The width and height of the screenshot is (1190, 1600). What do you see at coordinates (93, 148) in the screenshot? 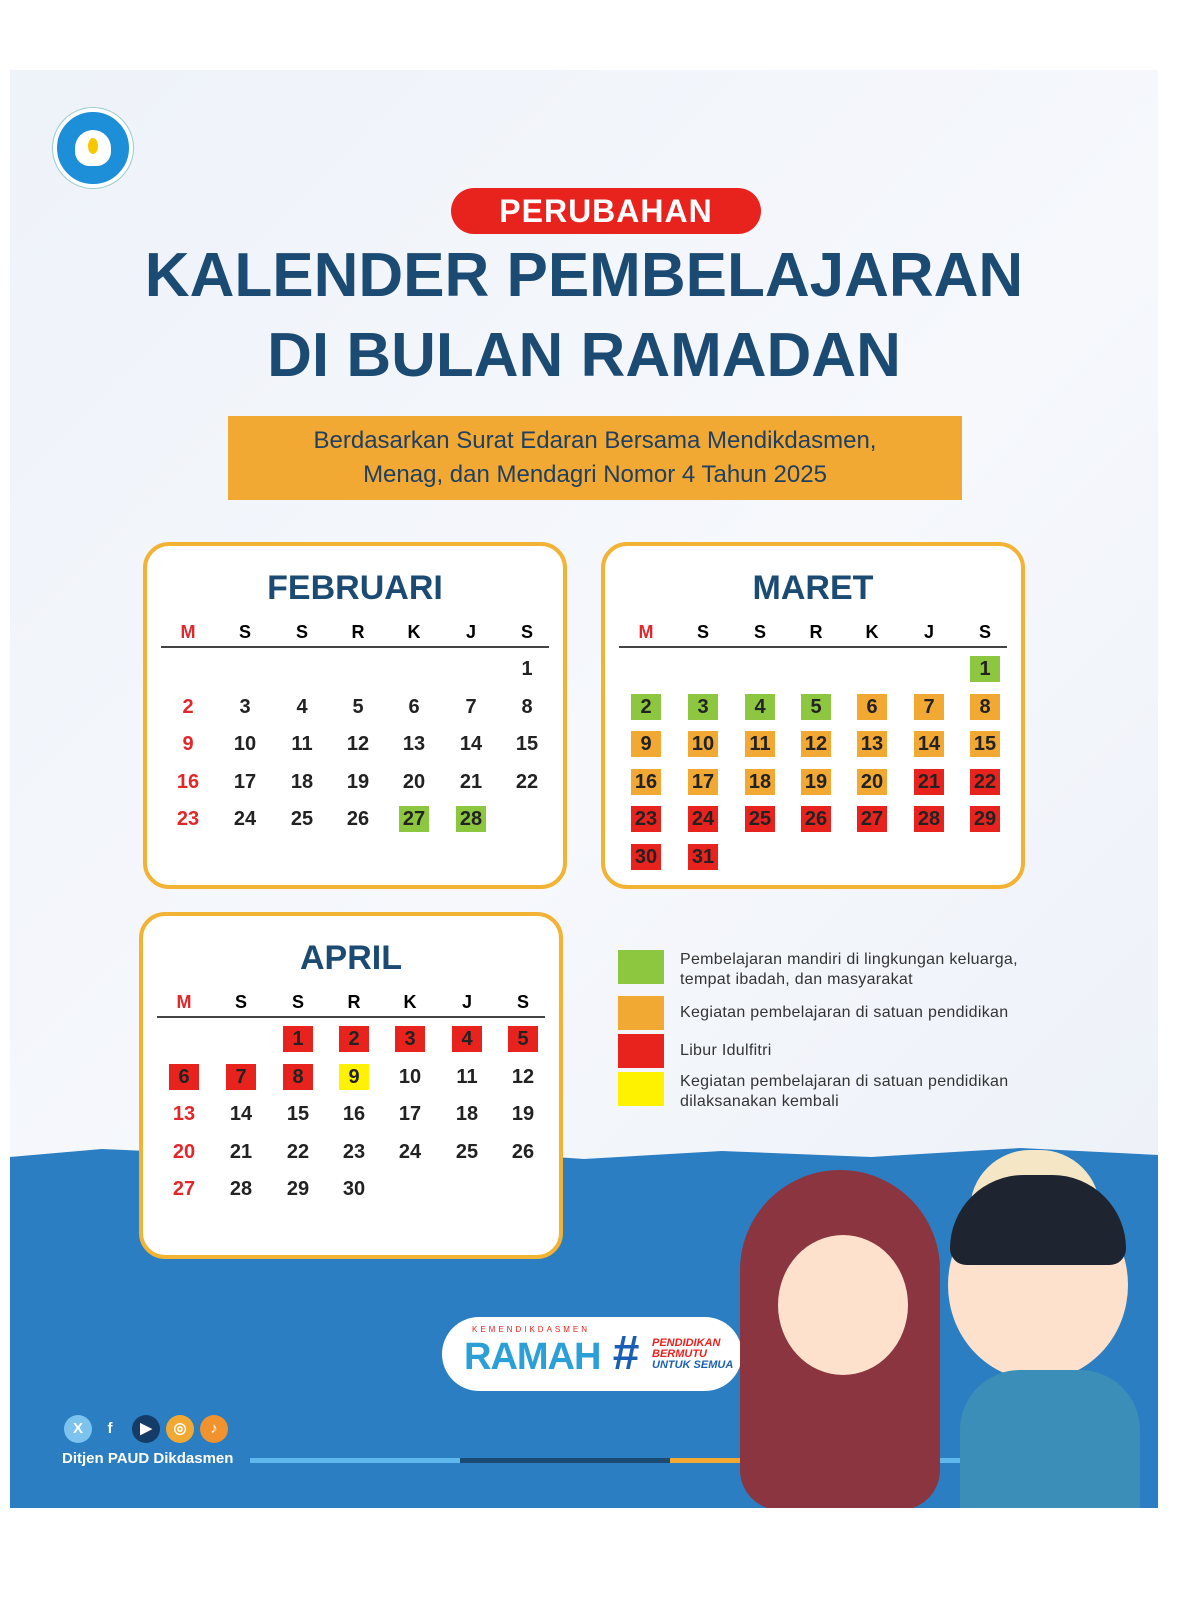
I see `kemendikdasmen-logo` at bounding box center [93, 148].